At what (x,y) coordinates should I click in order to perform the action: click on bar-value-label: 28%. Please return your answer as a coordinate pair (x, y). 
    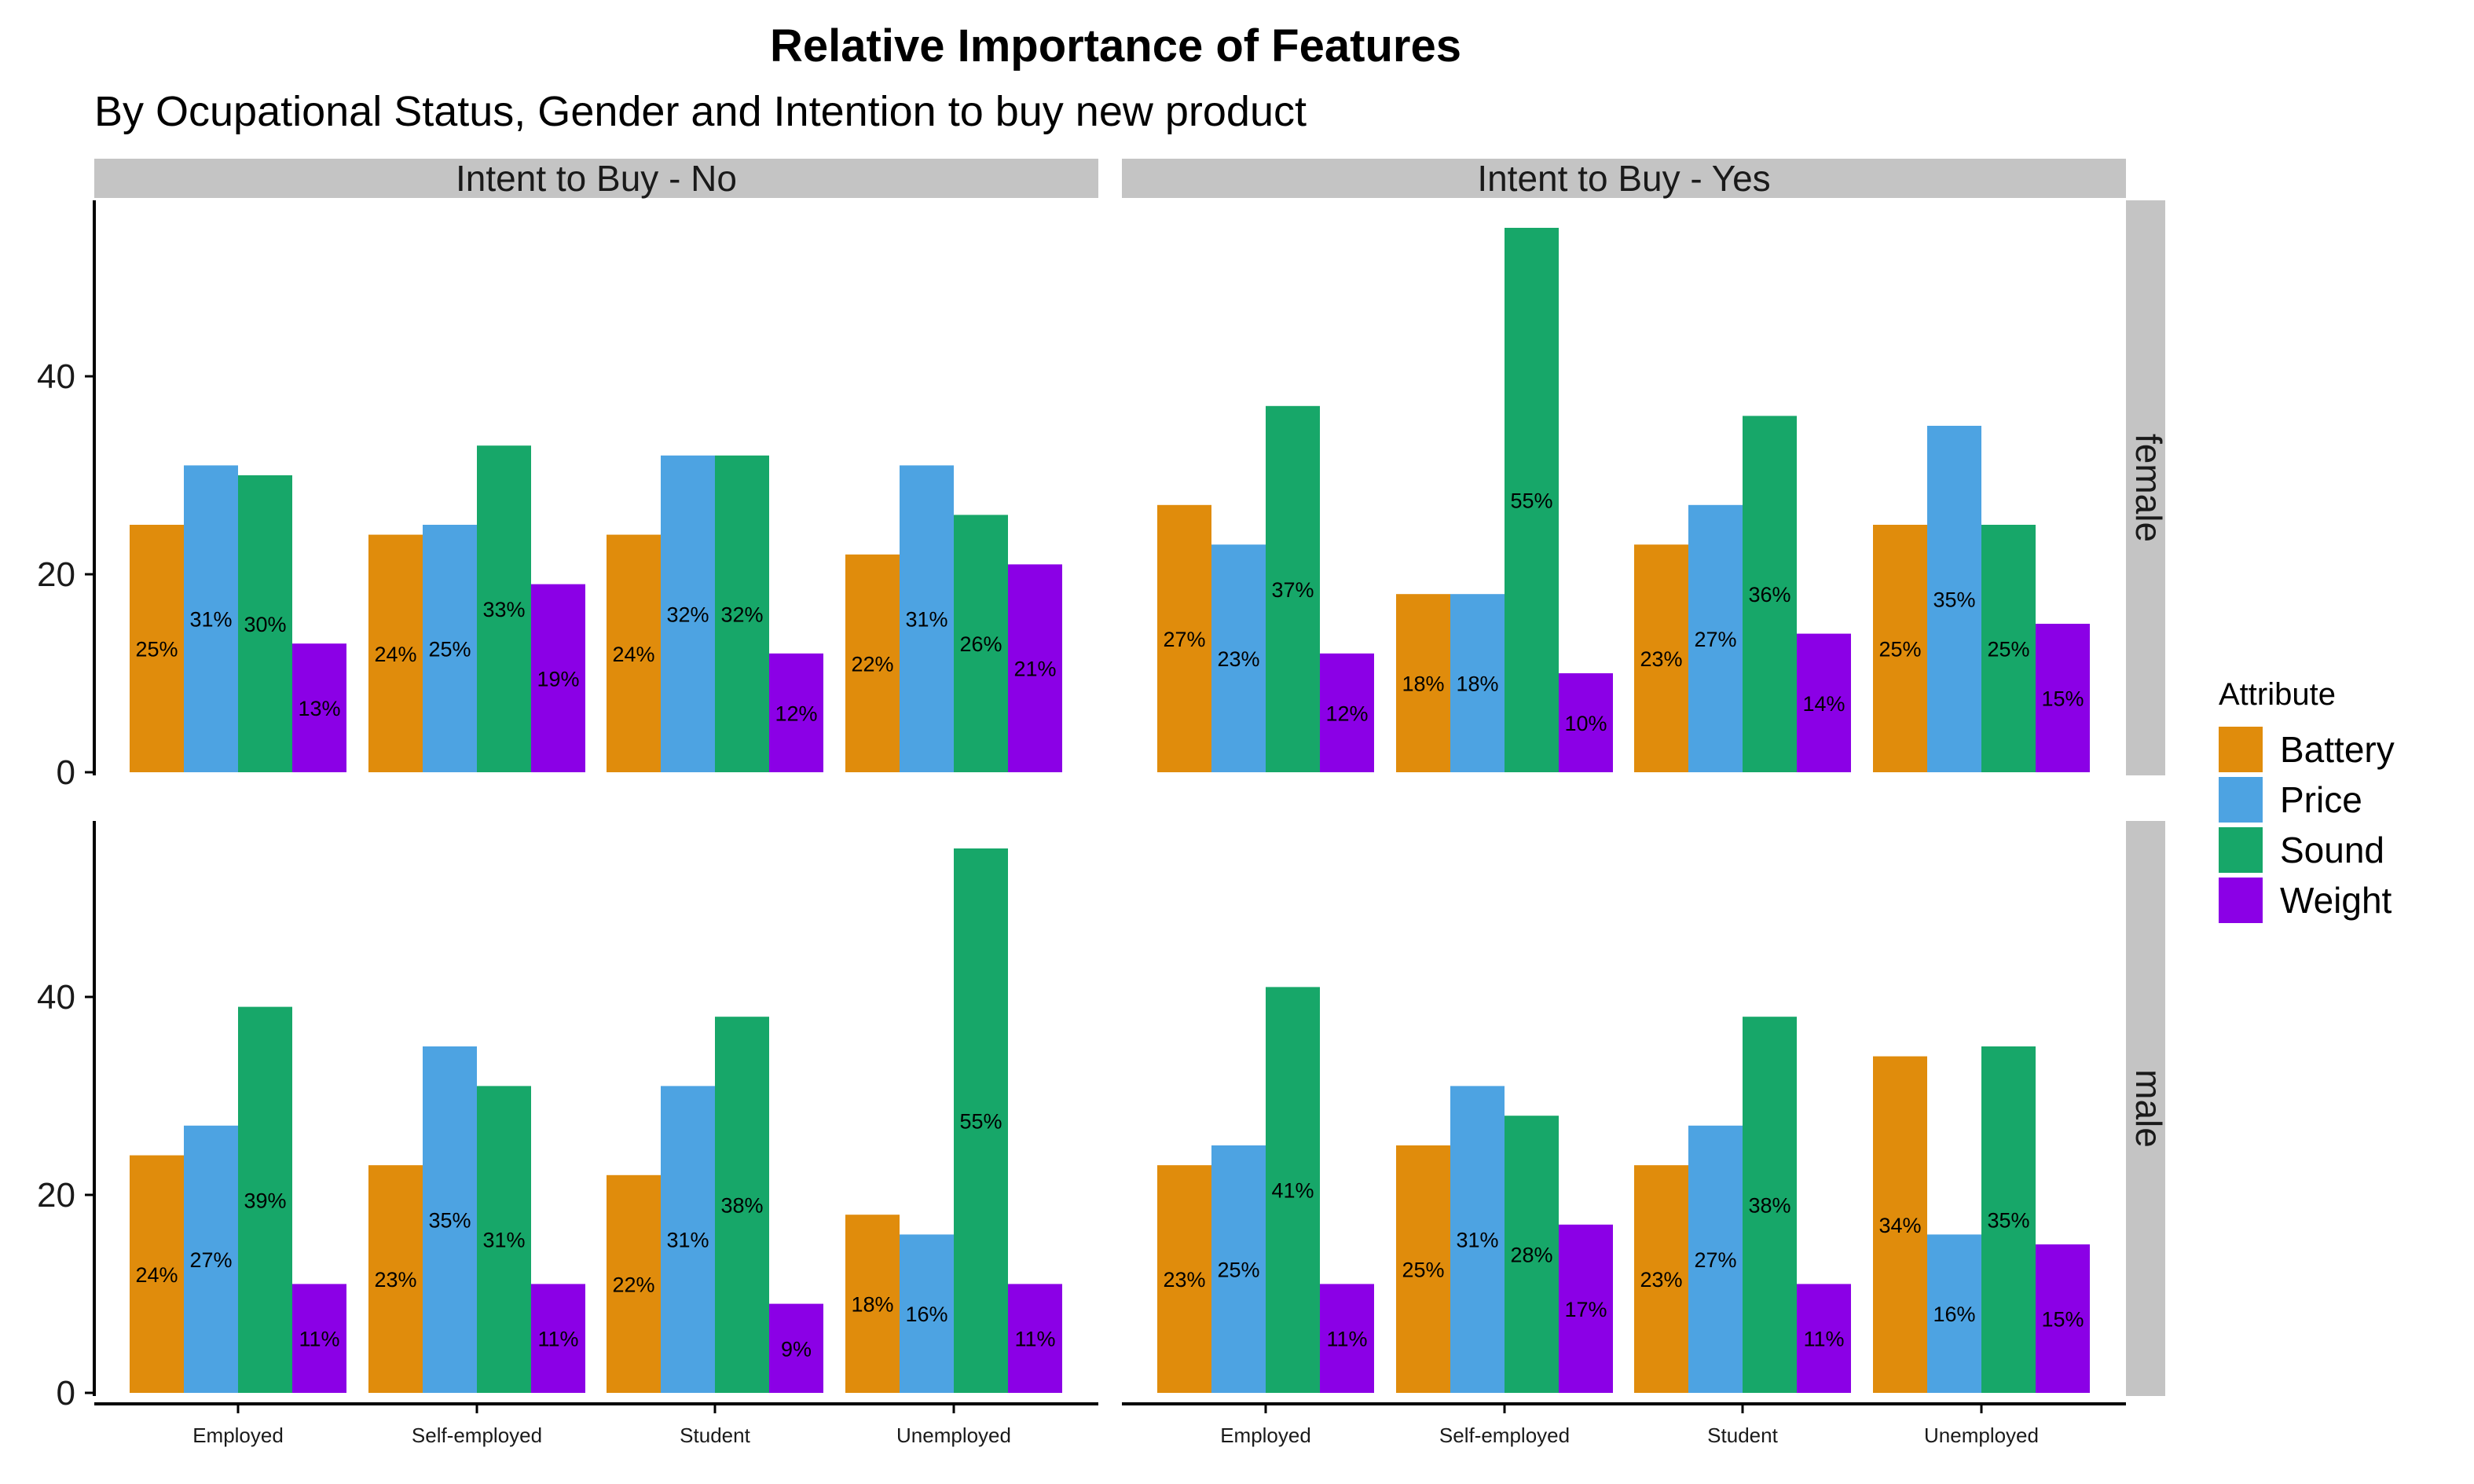
    Looking at the image, I should click on (1531, 1255).